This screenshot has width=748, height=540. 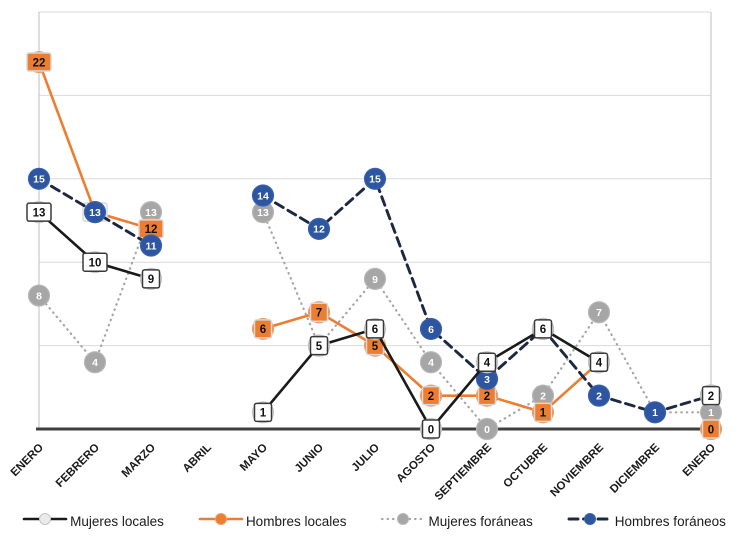 What do you see at coordinates (254, 458) in the screenshot?
I see `x-axis-label: MAYO` at bounding box center [254, 458].